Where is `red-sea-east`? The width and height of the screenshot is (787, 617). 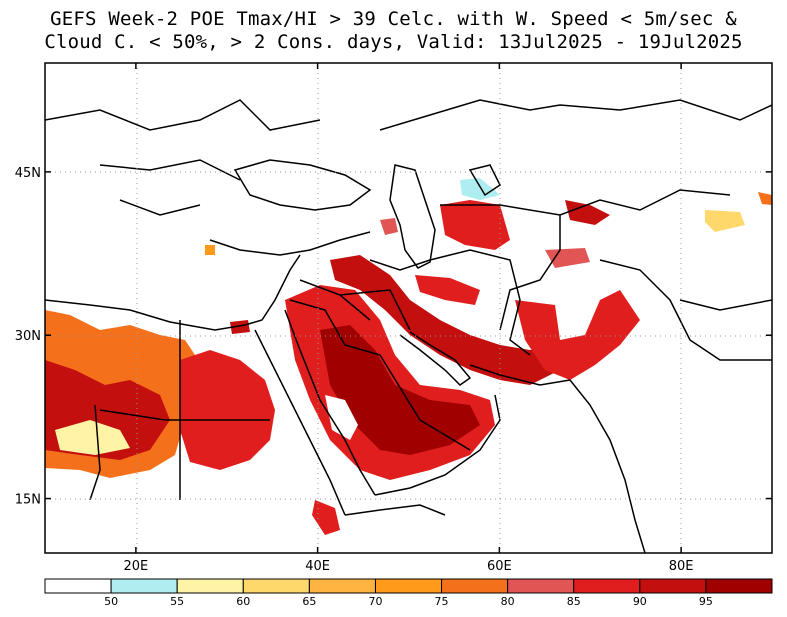
red-sea-east is located at coordinates (330, 402).